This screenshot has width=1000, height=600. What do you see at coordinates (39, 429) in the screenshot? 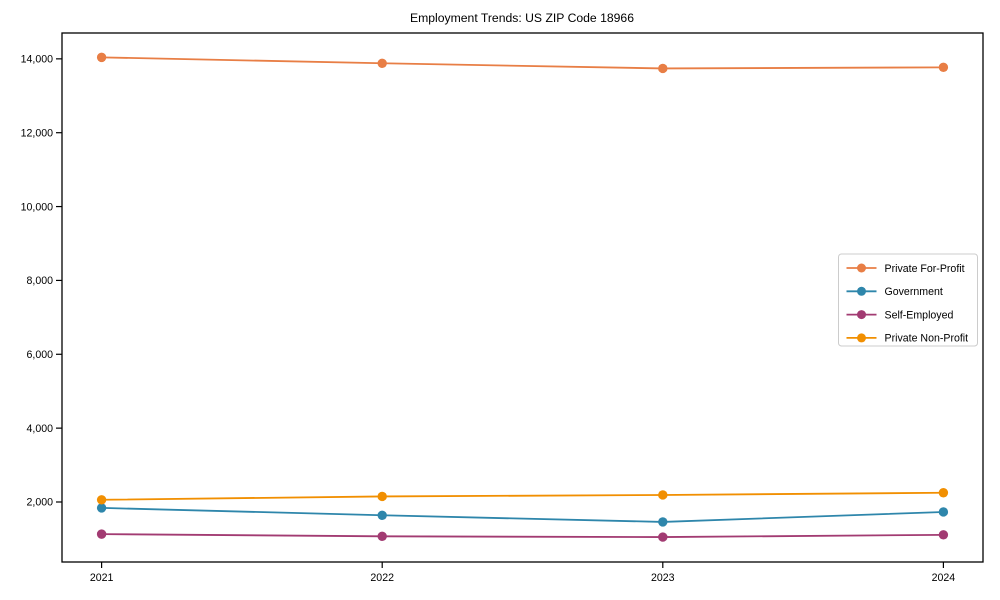
I see `y-tick-label: 4,000` at bounding box center [39, 429].